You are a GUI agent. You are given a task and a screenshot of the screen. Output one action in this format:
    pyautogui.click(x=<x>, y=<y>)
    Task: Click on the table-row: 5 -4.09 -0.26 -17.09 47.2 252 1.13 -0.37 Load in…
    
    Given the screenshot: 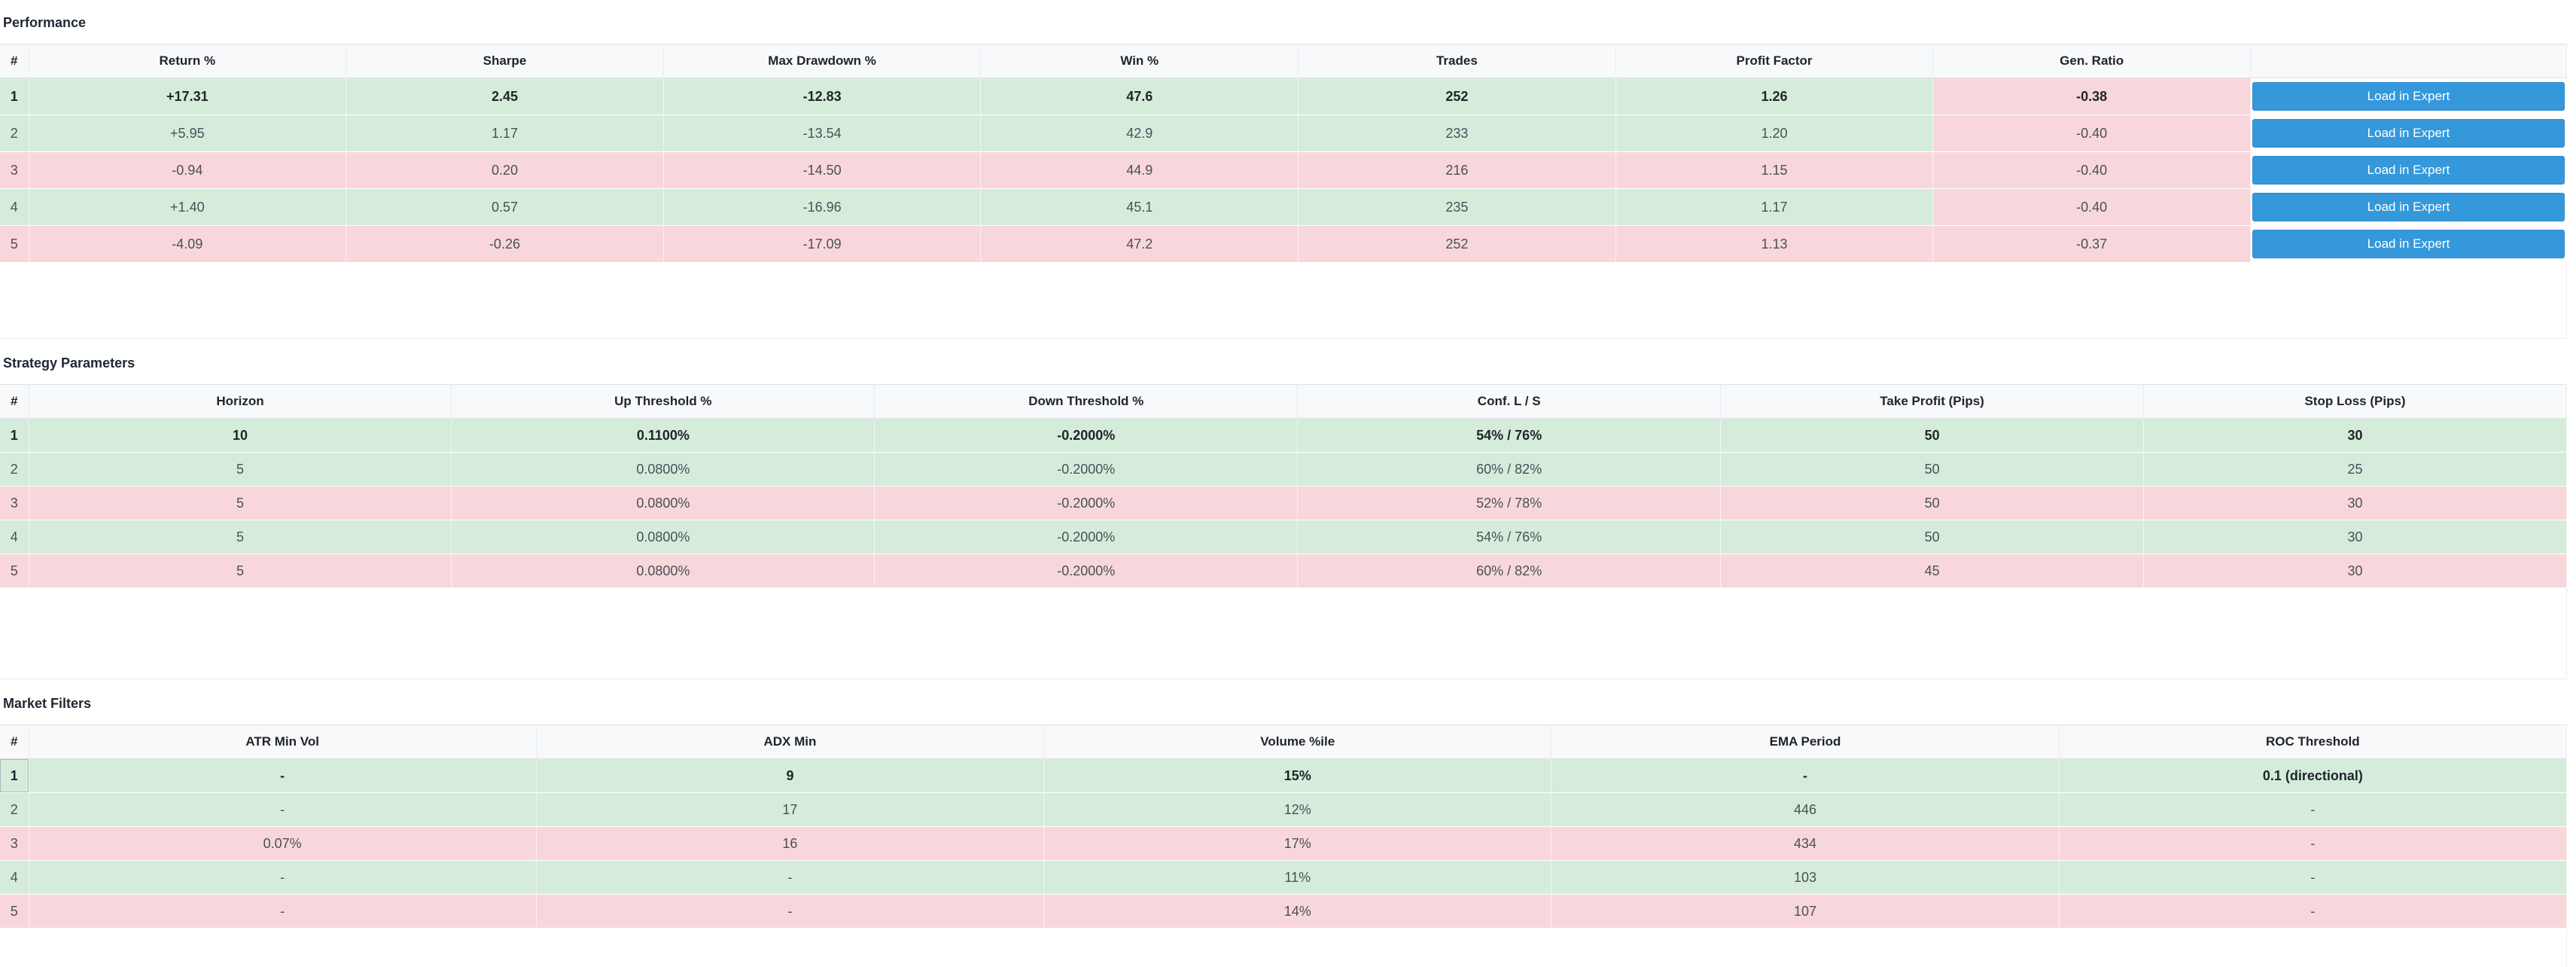 What is the action you would take?
    pyautogui.click(x=1284, y=244)
    